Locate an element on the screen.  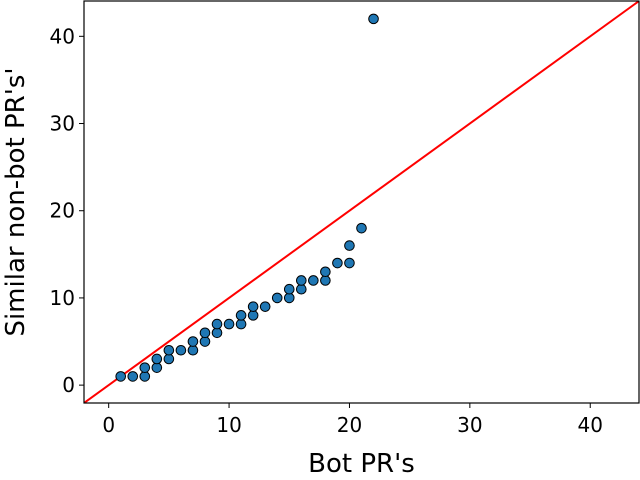
y-axis-label: Similar non-bot PR's' is located at coordinates (16, 201).